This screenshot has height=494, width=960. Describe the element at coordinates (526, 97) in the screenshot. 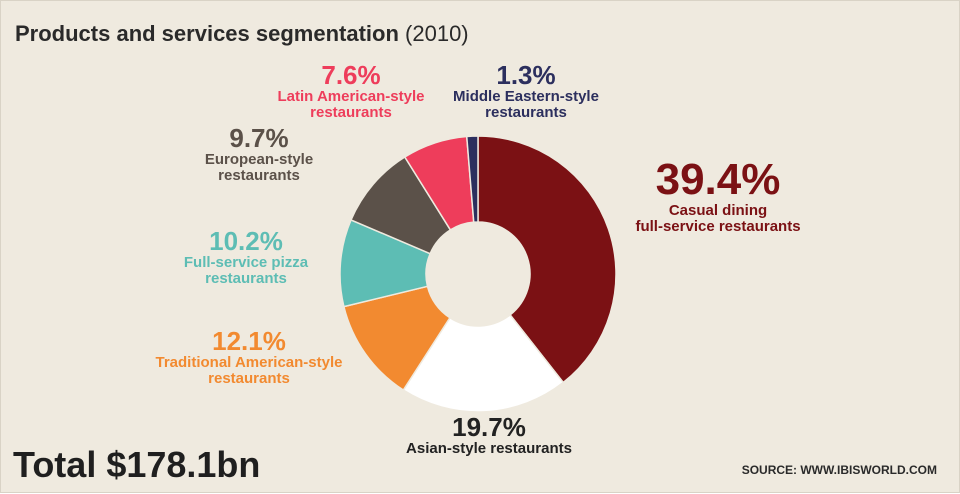

I see `slice-name-line: Middle Eastern-style` at that location.